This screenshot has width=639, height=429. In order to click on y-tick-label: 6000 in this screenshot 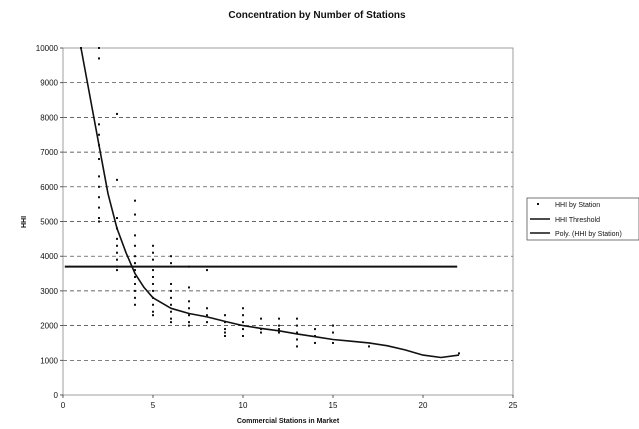, I will do `click(49, 187)`.